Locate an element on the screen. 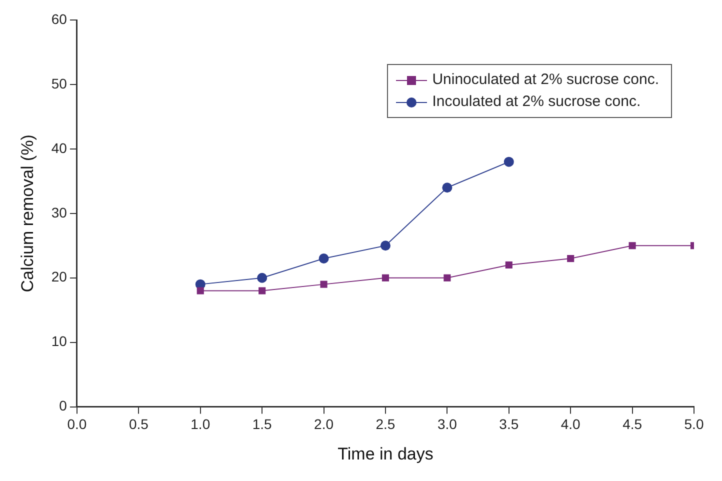 This screenshot has width=722, height=481. x-axis-title: Time in days is located at coordinates (386, 454).